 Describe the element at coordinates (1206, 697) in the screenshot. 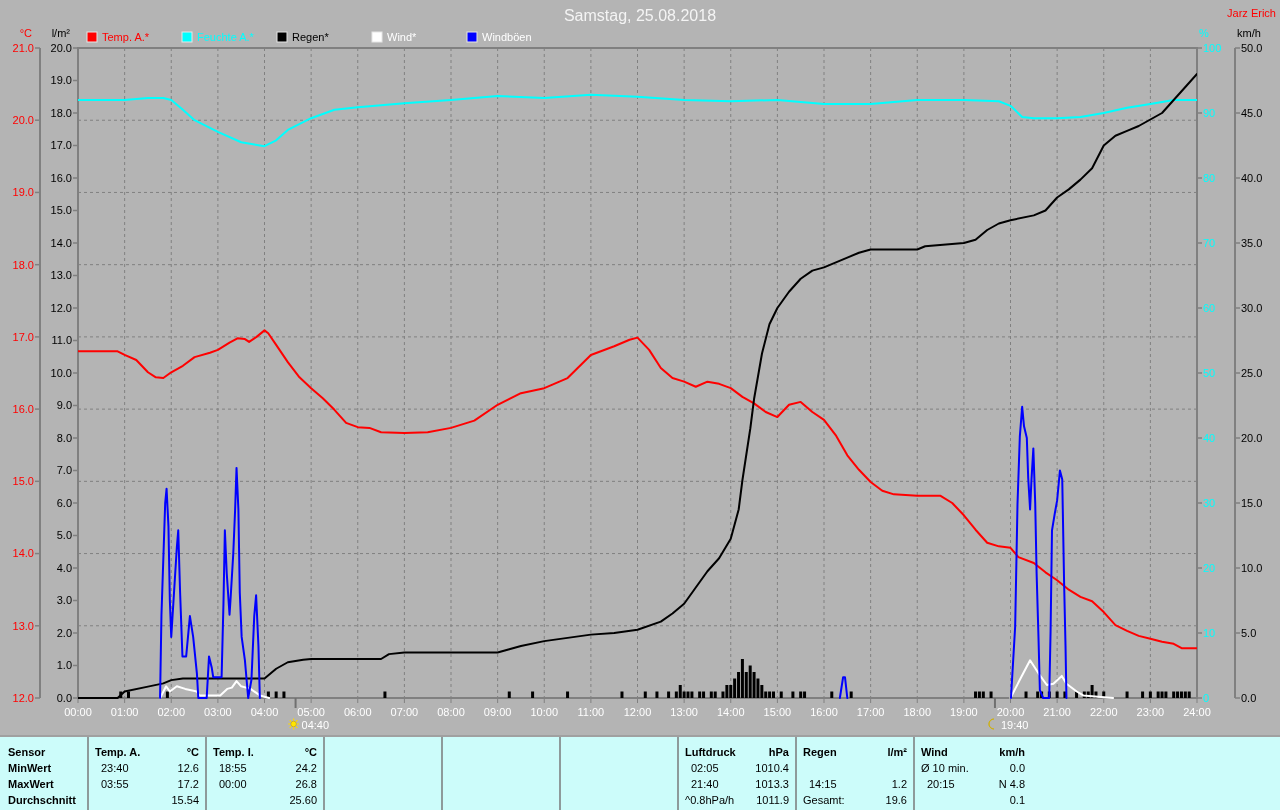

I see `y3-tick-label: 0` at that location.